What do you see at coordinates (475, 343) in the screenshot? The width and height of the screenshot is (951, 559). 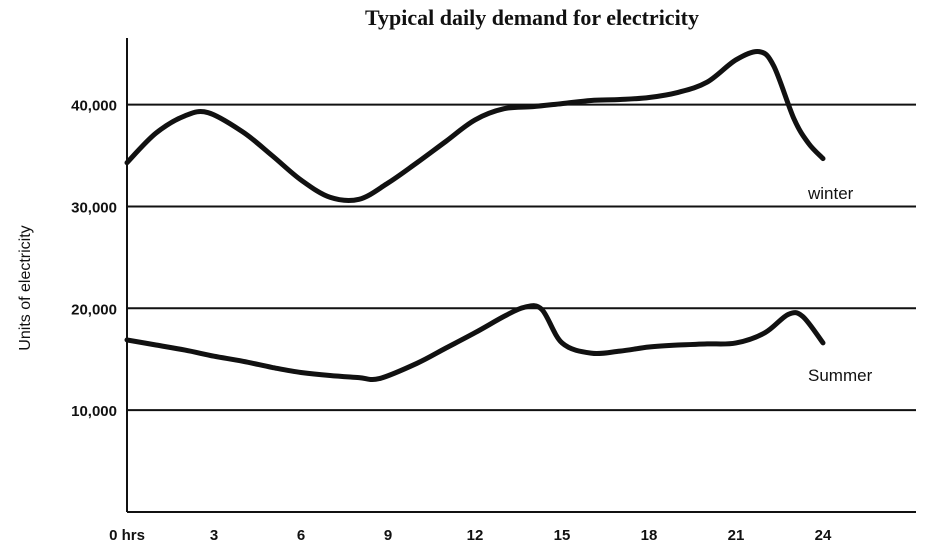 I see `series-line-summer` at bounding box center [475, 343].